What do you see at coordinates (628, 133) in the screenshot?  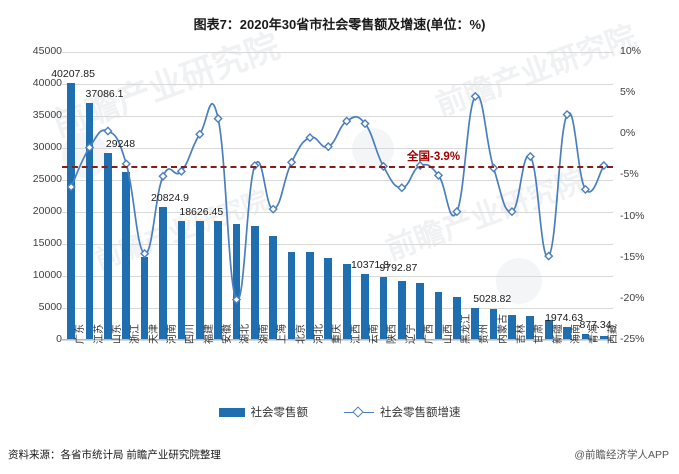 I see `y-axis-right-tick: 0%` at bounding box center [628, 133].